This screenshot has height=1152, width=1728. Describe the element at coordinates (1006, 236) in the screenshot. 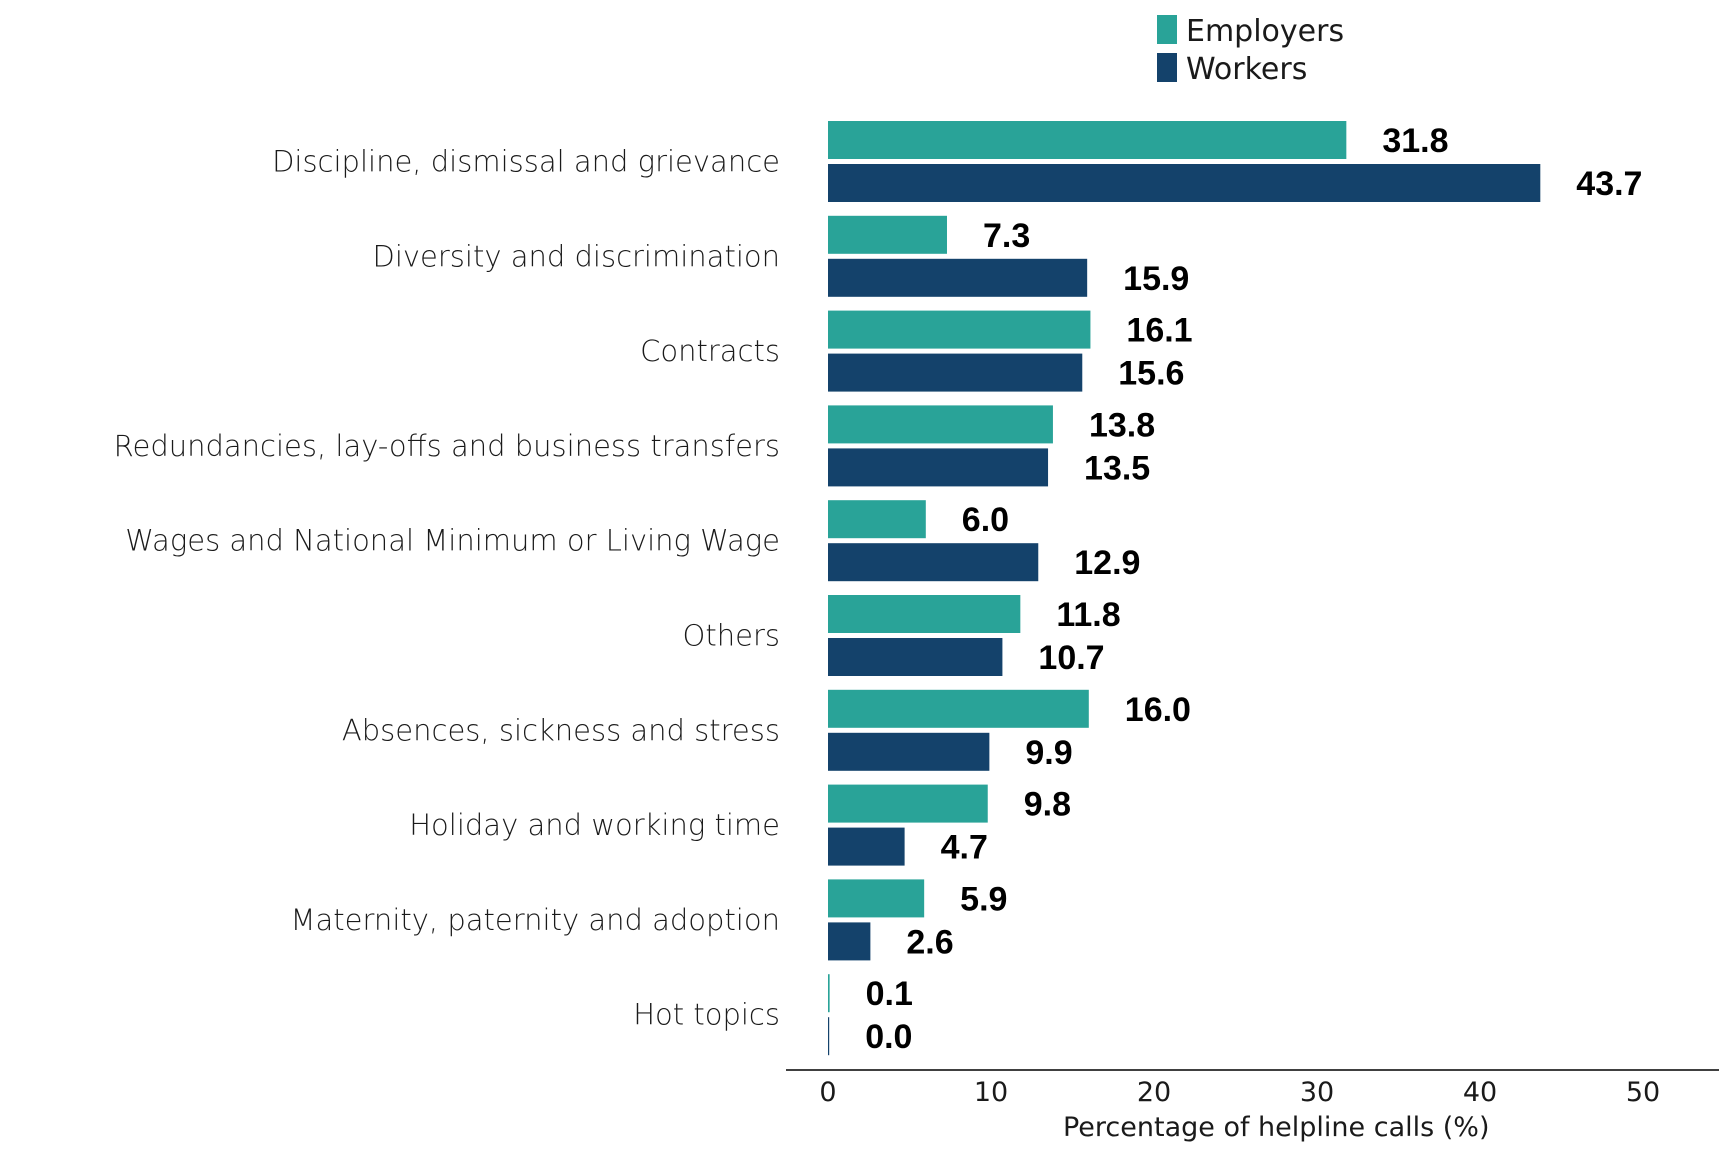

I see `data-label: 7.3` at that location.